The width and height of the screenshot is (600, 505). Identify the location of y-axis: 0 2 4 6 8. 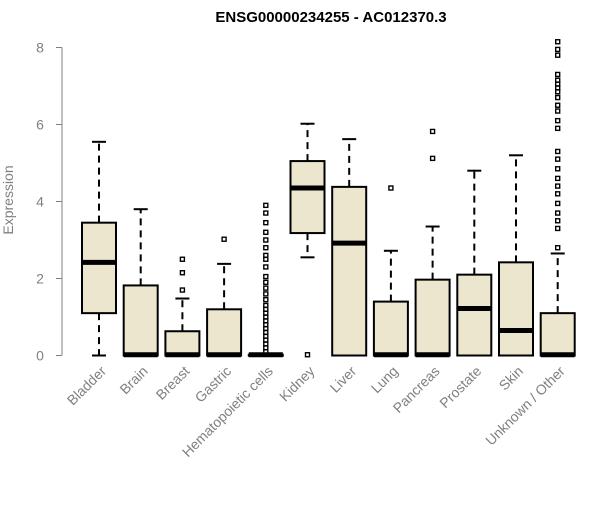
(49, 202).